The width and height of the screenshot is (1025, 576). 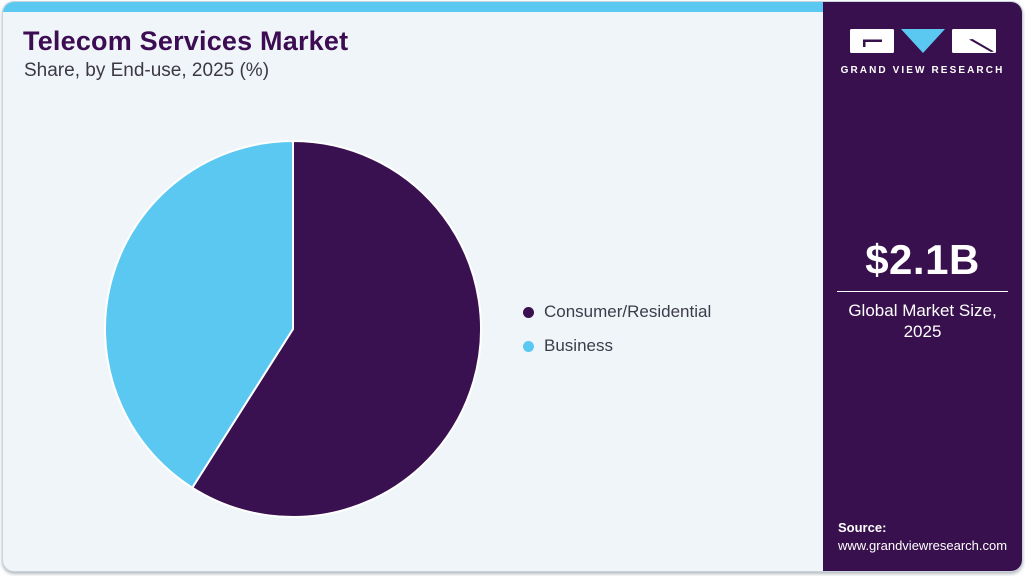 I want to click on source-block: Source: www.grandviewresearch.com, so click(x=922, y=537).